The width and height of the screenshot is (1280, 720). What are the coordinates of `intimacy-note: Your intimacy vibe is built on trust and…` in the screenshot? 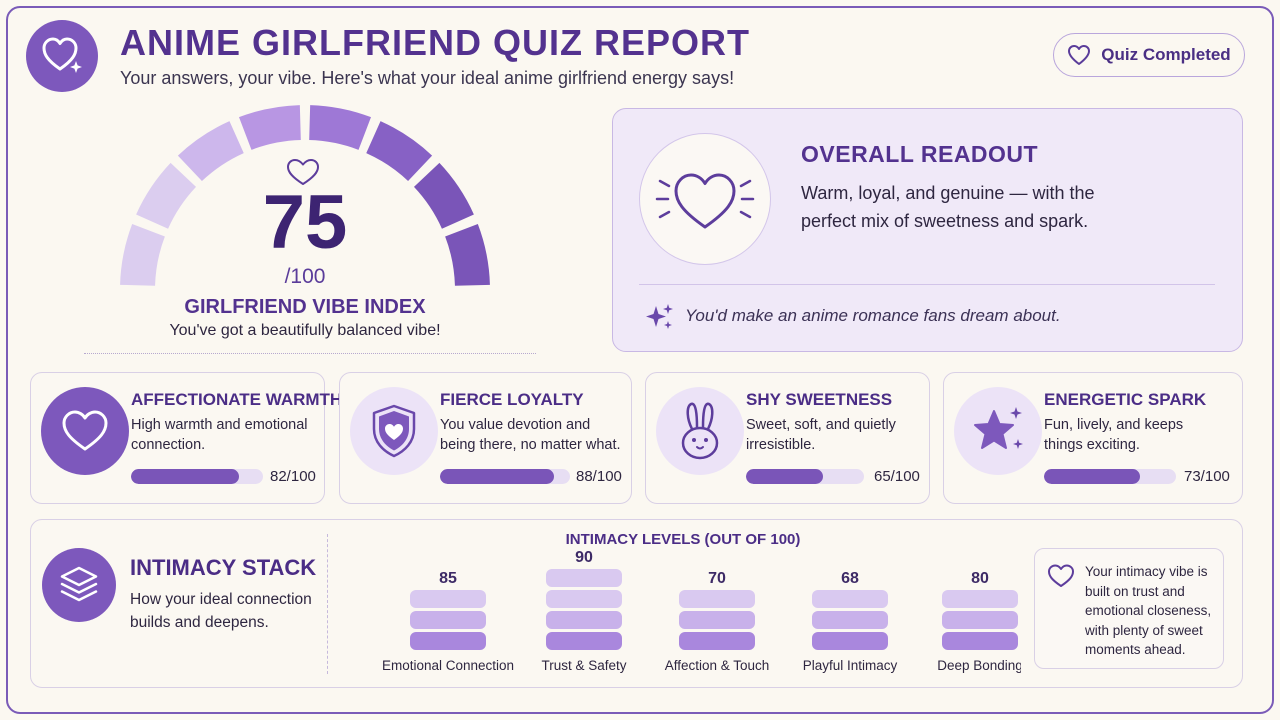 It's located at (1129, 608).